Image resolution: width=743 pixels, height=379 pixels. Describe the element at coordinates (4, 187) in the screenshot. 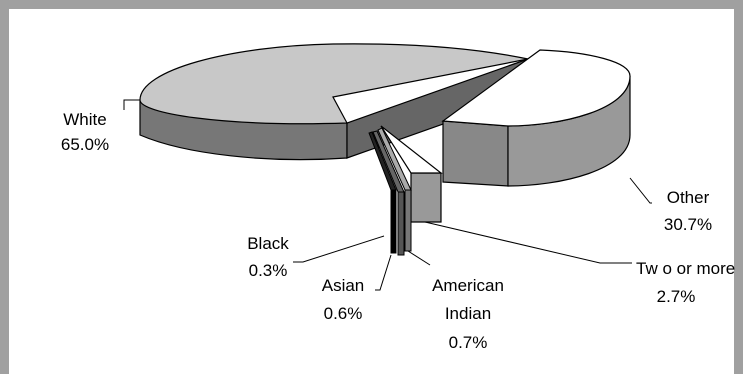

I see `frame-left-border` at that location.